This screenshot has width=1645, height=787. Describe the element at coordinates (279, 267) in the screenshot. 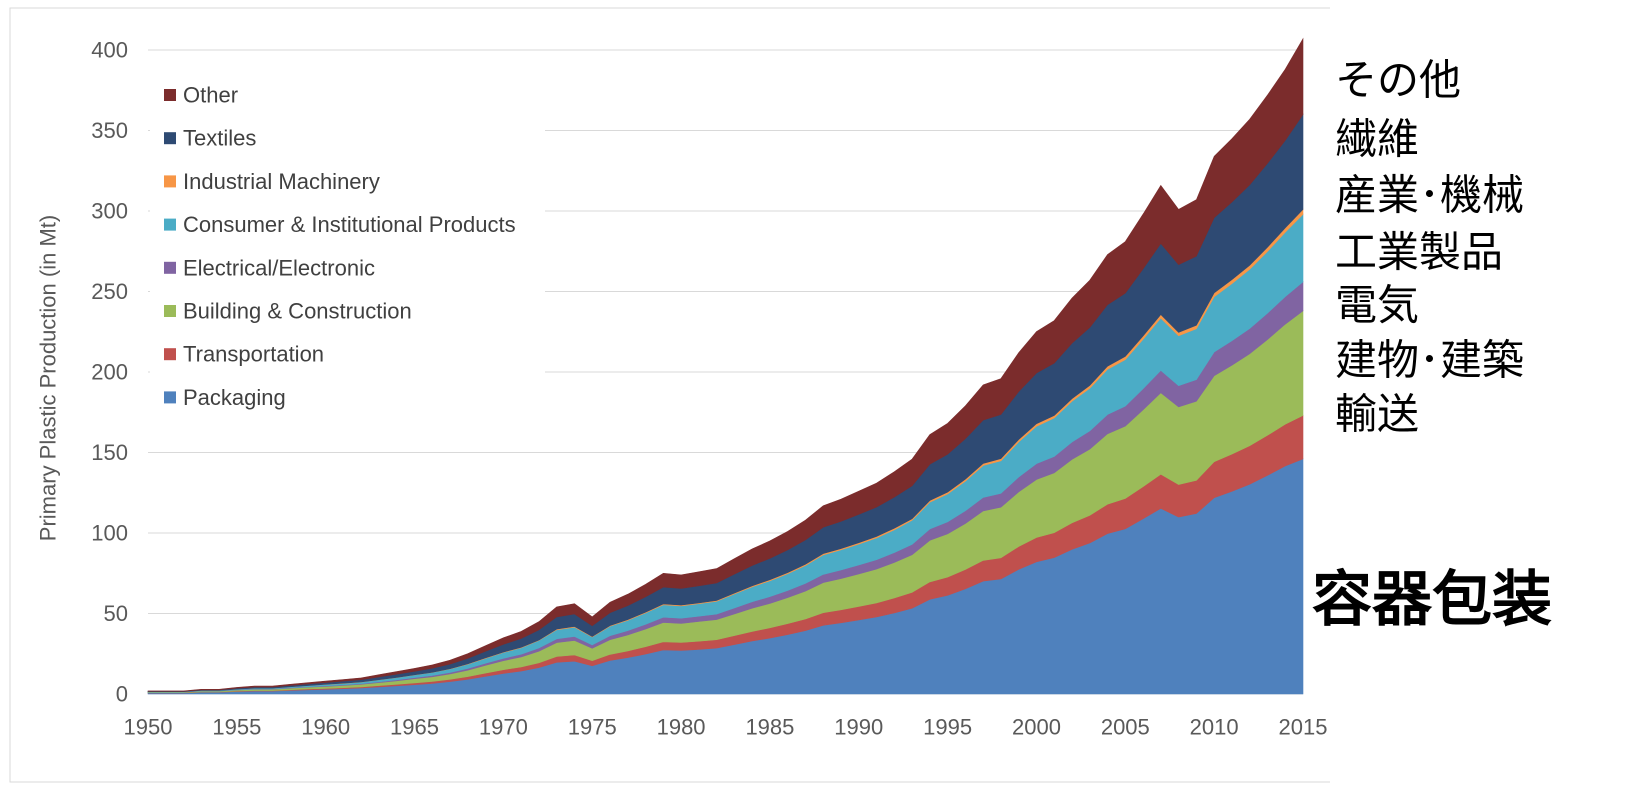

I see `legend-label-electrical-electronic: Electrical/Electronic` at that location.